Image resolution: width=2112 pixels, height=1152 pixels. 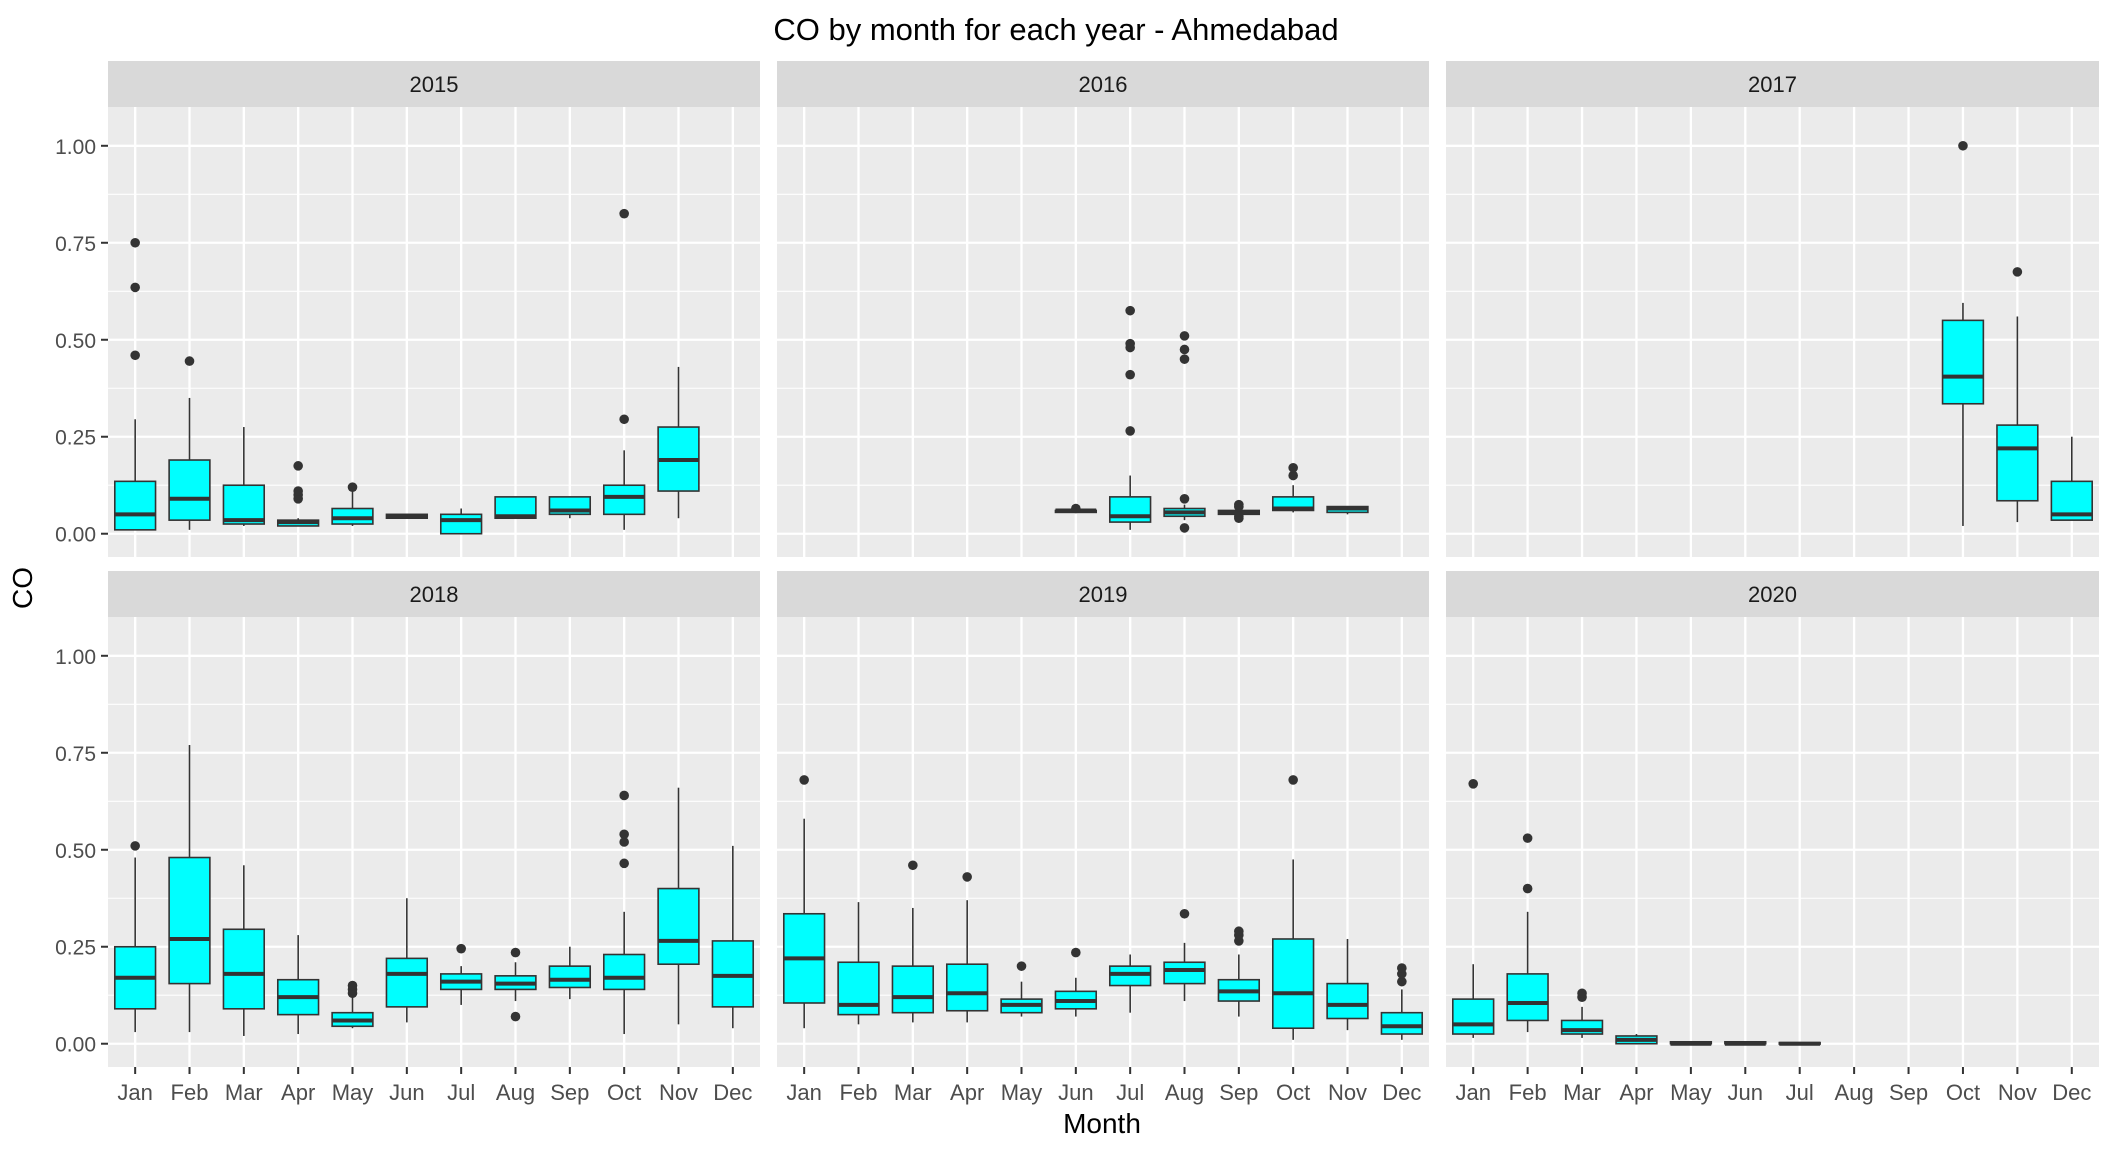 I want to click on box-2020-Feb, so click(x=1527, y=933).